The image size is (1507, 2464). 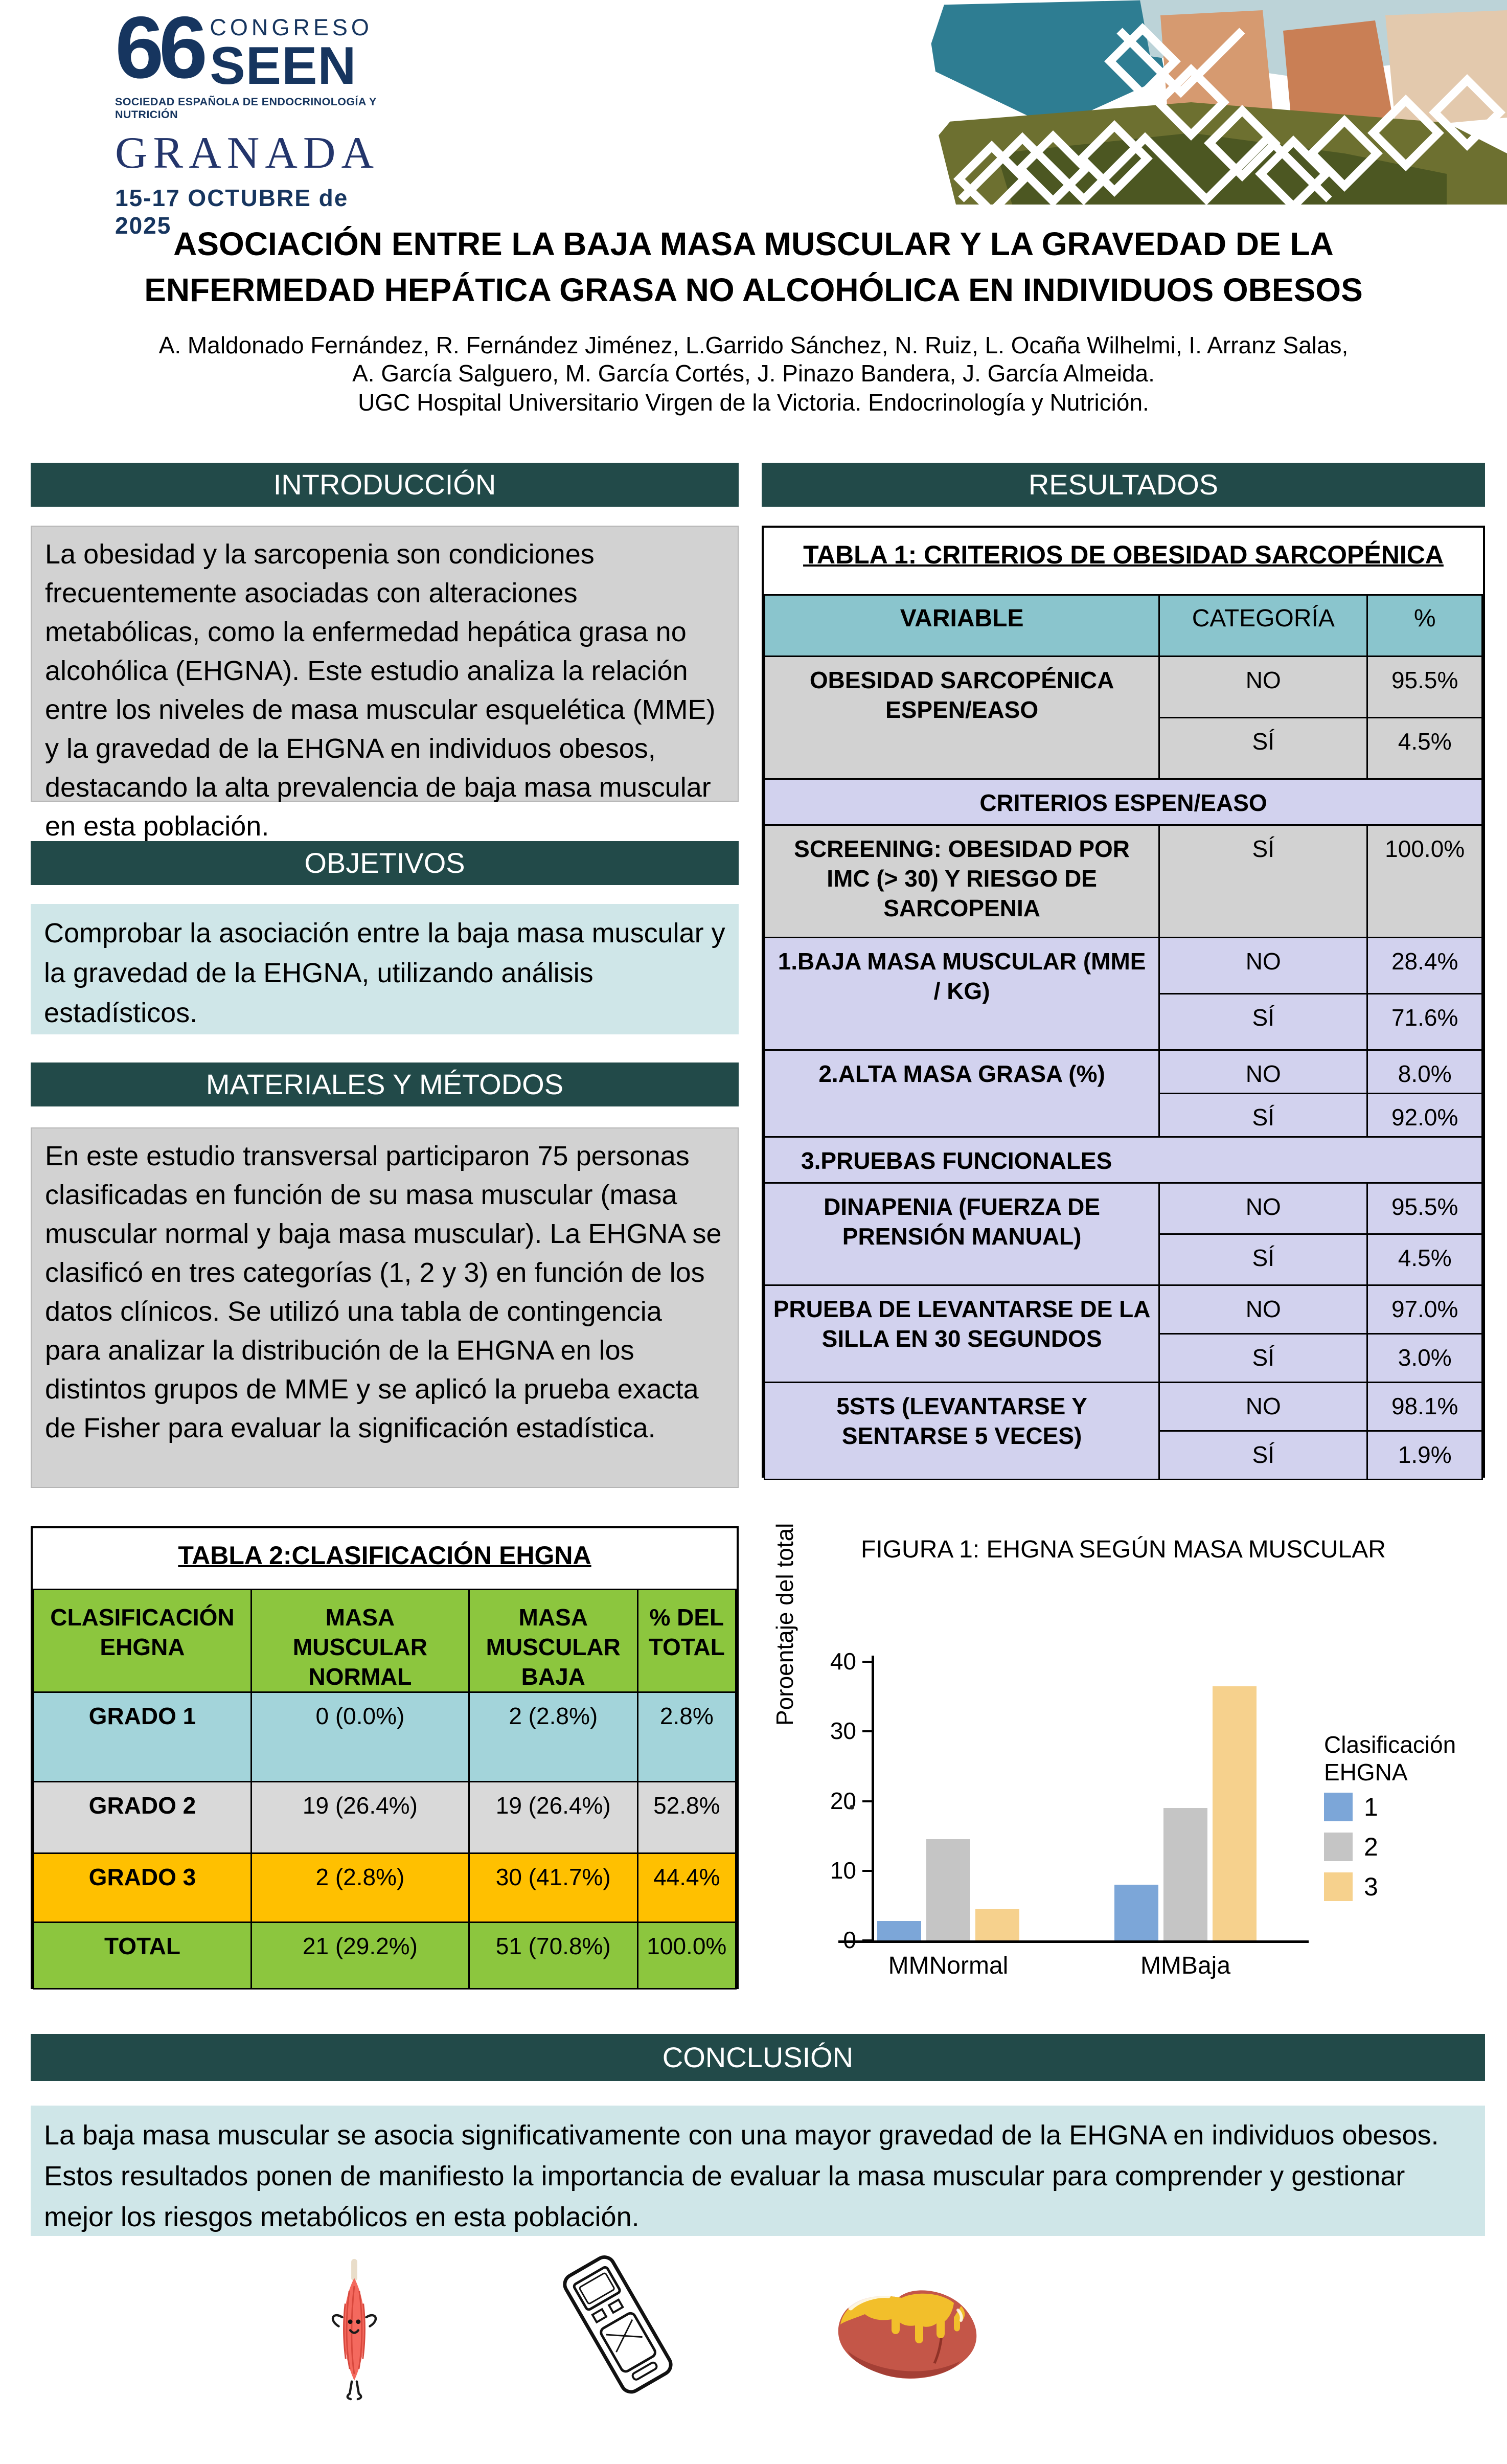 I want to click on y-axis-line, so click(x=873, y=1799).